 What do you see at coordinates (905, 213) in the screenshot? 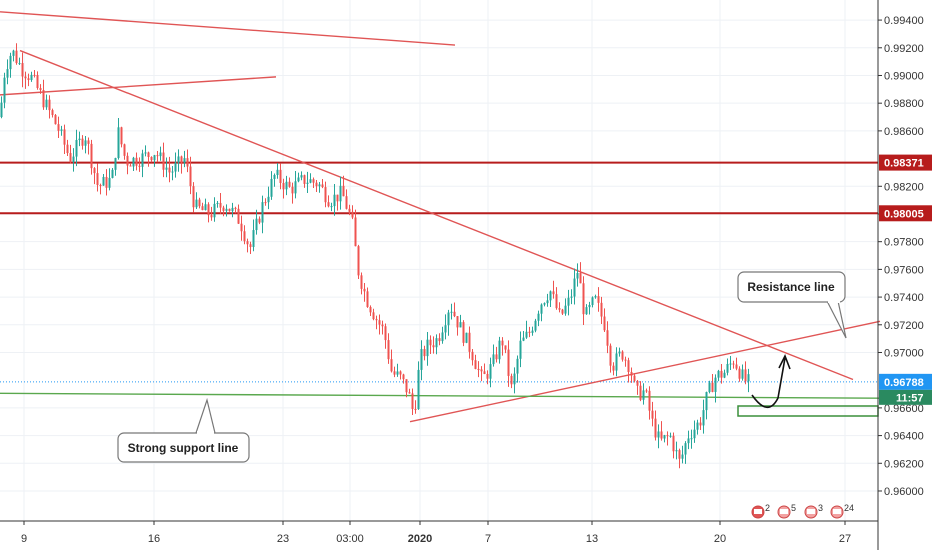
I see `level-tag-1-bg` at bounding box center [905, 213].